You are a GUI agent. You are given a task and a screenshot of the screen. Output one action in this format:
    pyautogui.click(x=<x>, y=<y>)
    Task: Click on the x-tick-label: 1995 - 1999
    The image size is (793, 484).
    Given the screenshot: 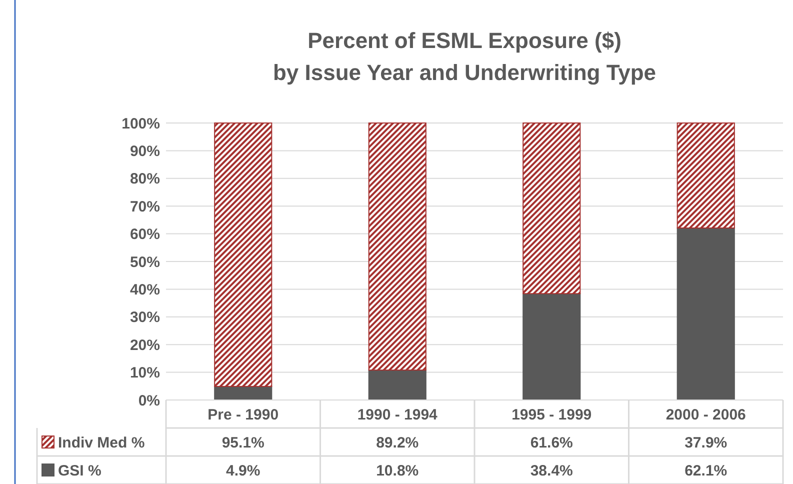 What is the action you would take?
    pyautogui.click(x=552, y=415)
    